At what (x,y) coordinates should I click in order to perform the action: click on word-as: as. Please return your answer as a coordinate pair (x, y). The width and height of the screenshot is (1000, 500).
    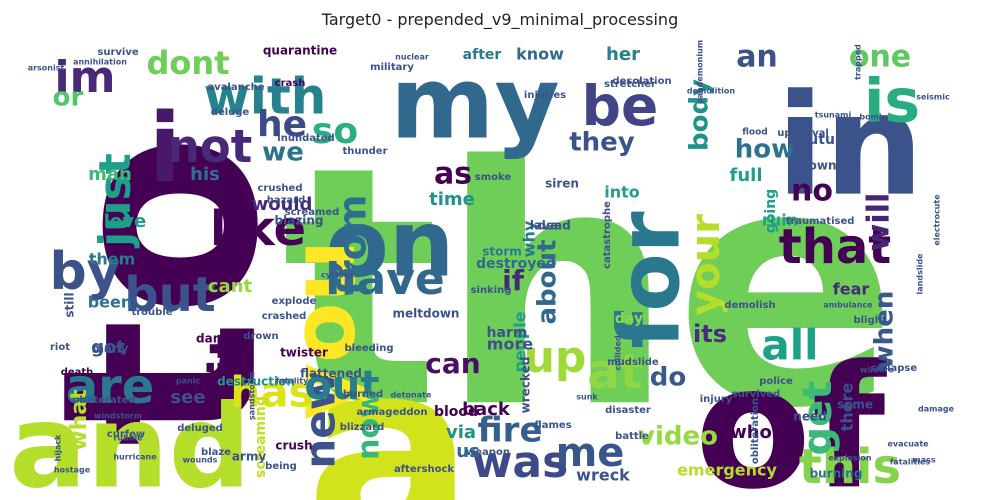
    Looking at the image, I should click on (453, 174).